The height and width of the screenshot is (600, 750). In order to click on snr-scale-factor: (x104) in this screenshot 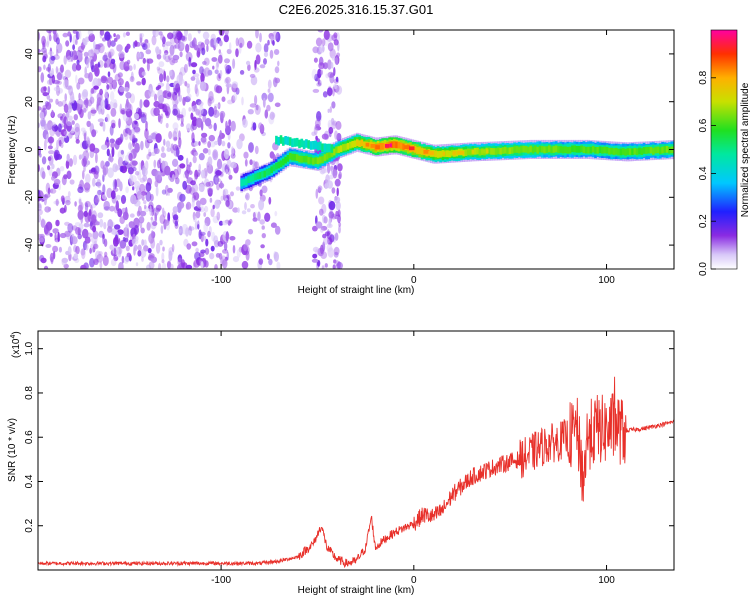, I will do `click(16, 344)`.